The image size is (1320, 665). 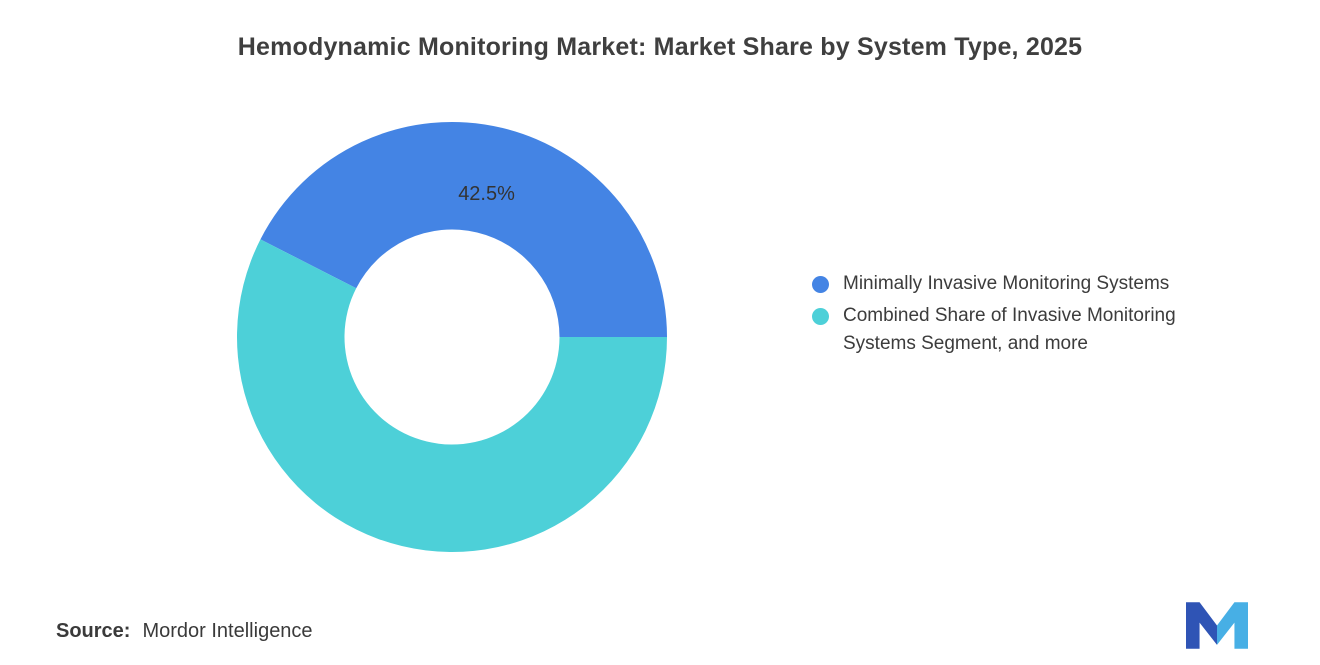 I want to click on legend-item: Minimally Invasive Monitoring Systems, so click(x=1032, y=284).